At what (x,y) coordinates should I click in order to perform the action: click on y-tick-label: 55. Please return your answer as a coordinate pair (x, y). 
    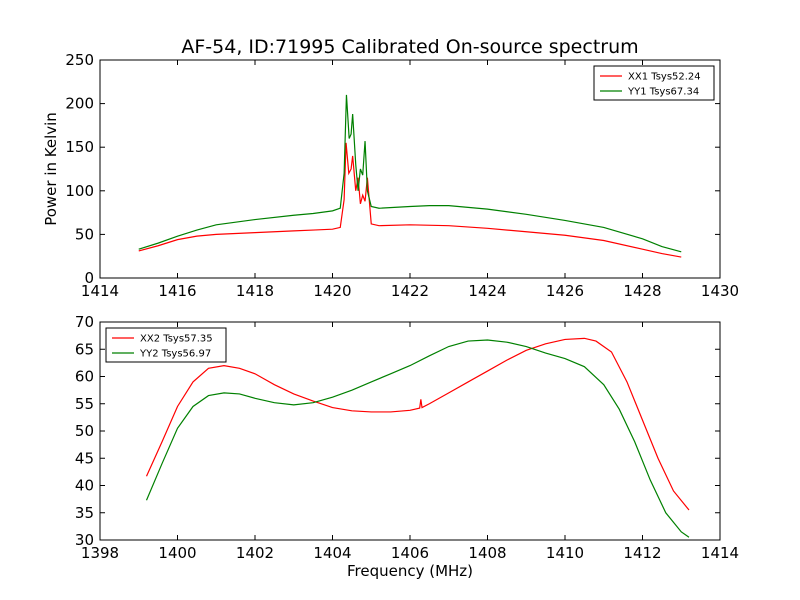
    Looking at the image, I should click on (84, 404).